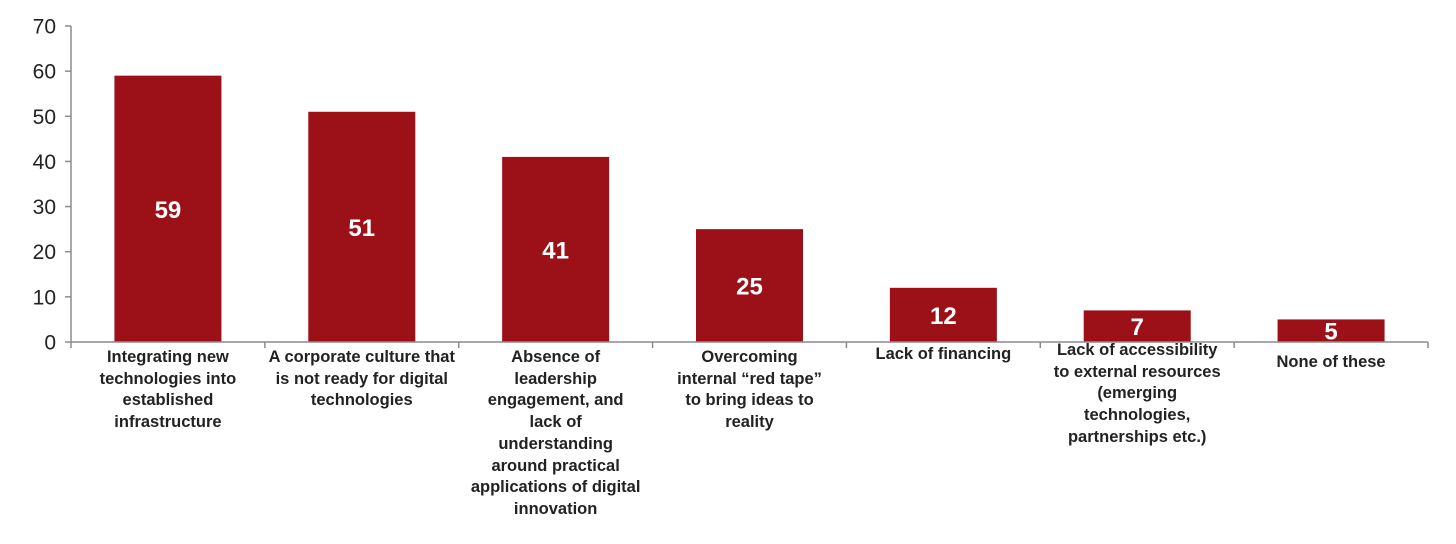  Describe the element at coordinates (52, 185) in the screenshot. I see `y-axis-ticks: 0 10 20 30 40 50 60 70` at that location.